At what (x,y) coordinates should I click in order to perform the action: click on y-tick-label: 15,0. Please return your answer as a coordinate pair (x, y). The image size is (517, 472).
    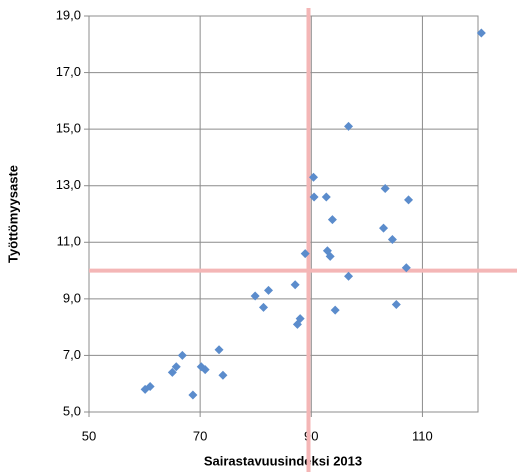
    Looking at the image, I should click on (68, 128).